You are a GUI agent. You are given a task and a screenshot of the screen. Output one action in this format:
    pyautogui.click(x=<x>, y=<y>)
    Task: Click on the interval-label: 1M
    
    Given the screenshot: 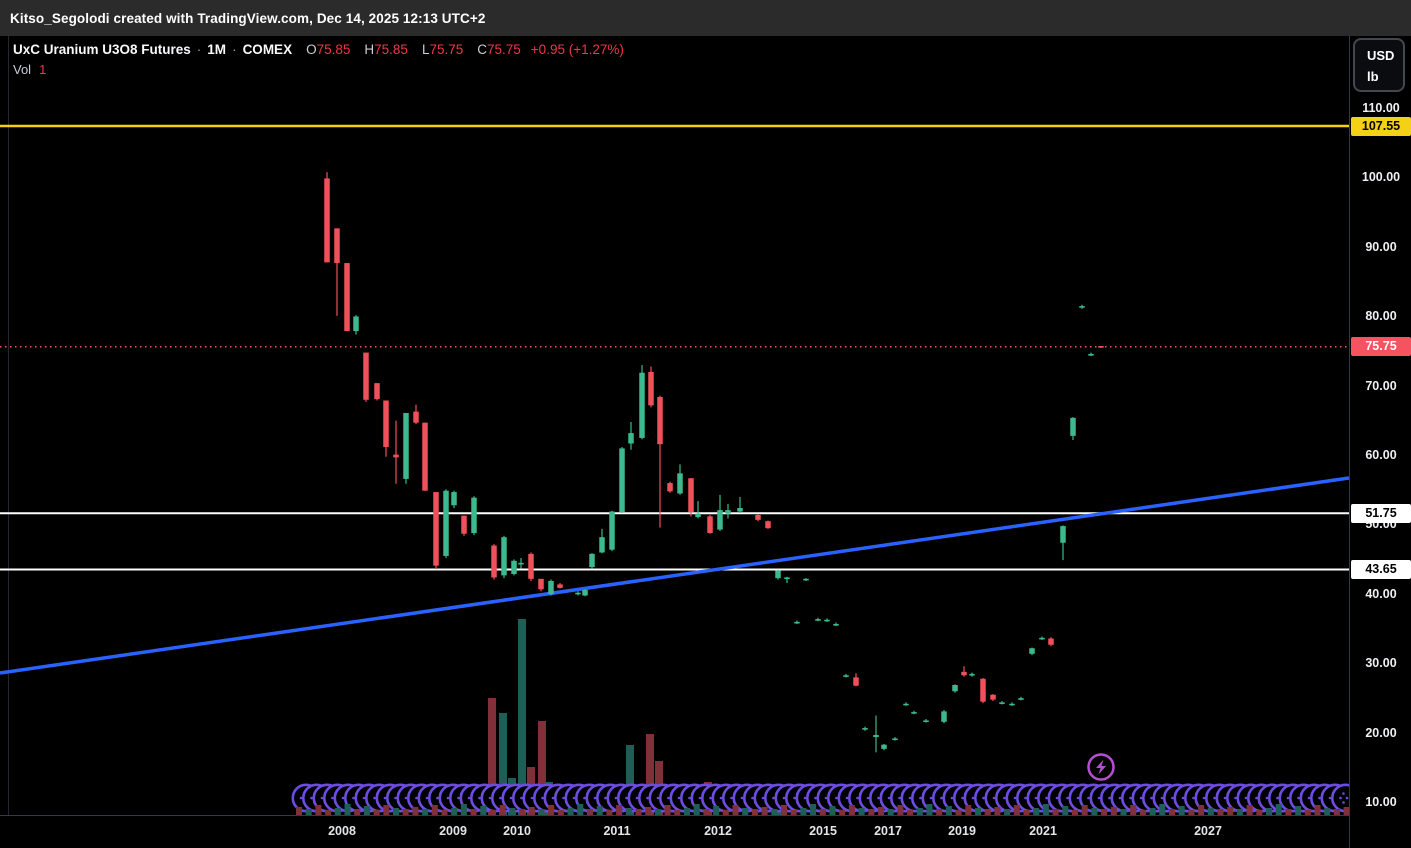 What is the action you would take?
    pyautogui.click(x=217, y=49)
    